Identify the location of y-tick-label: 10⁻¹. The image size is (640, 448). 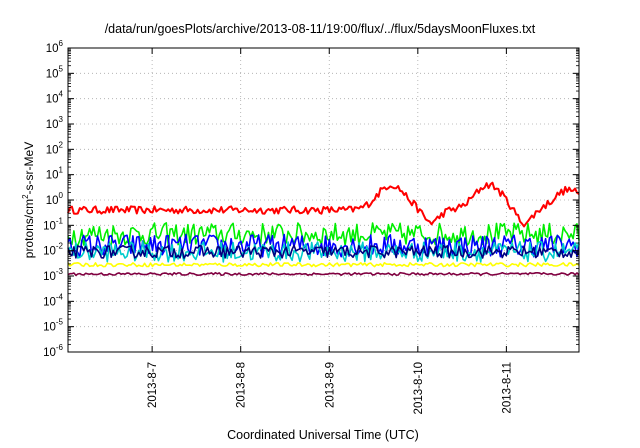
(53, 224).